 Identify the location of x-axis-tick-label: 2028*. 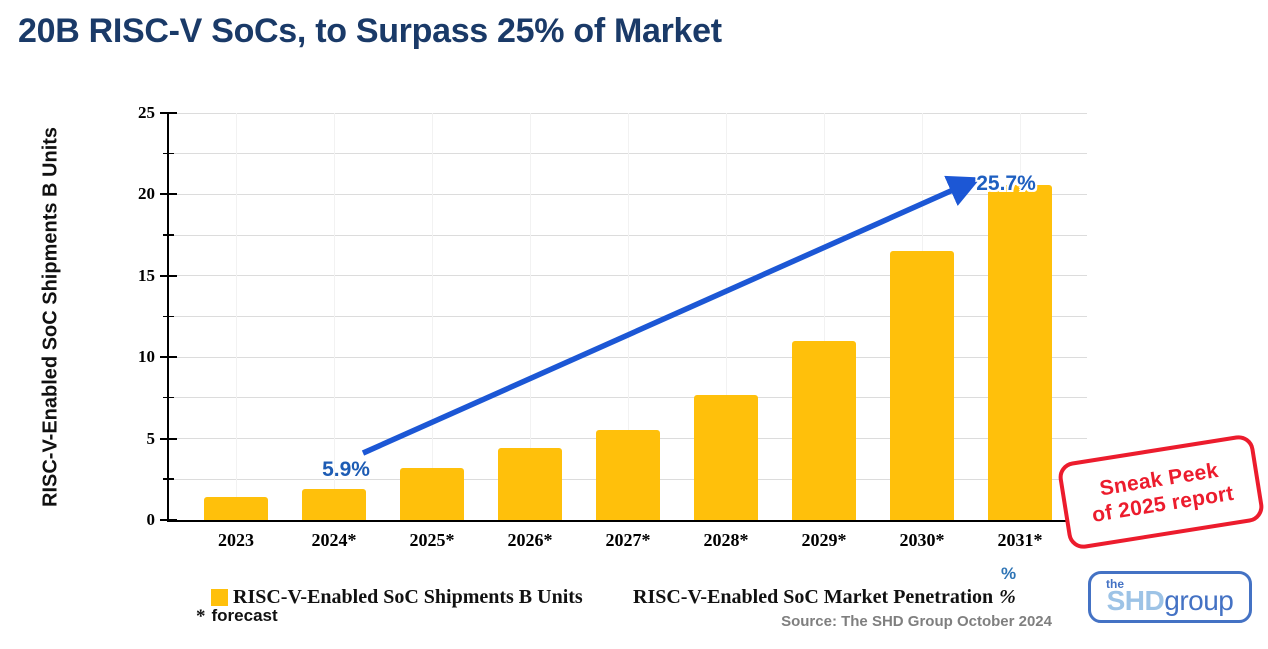
(726, 540).